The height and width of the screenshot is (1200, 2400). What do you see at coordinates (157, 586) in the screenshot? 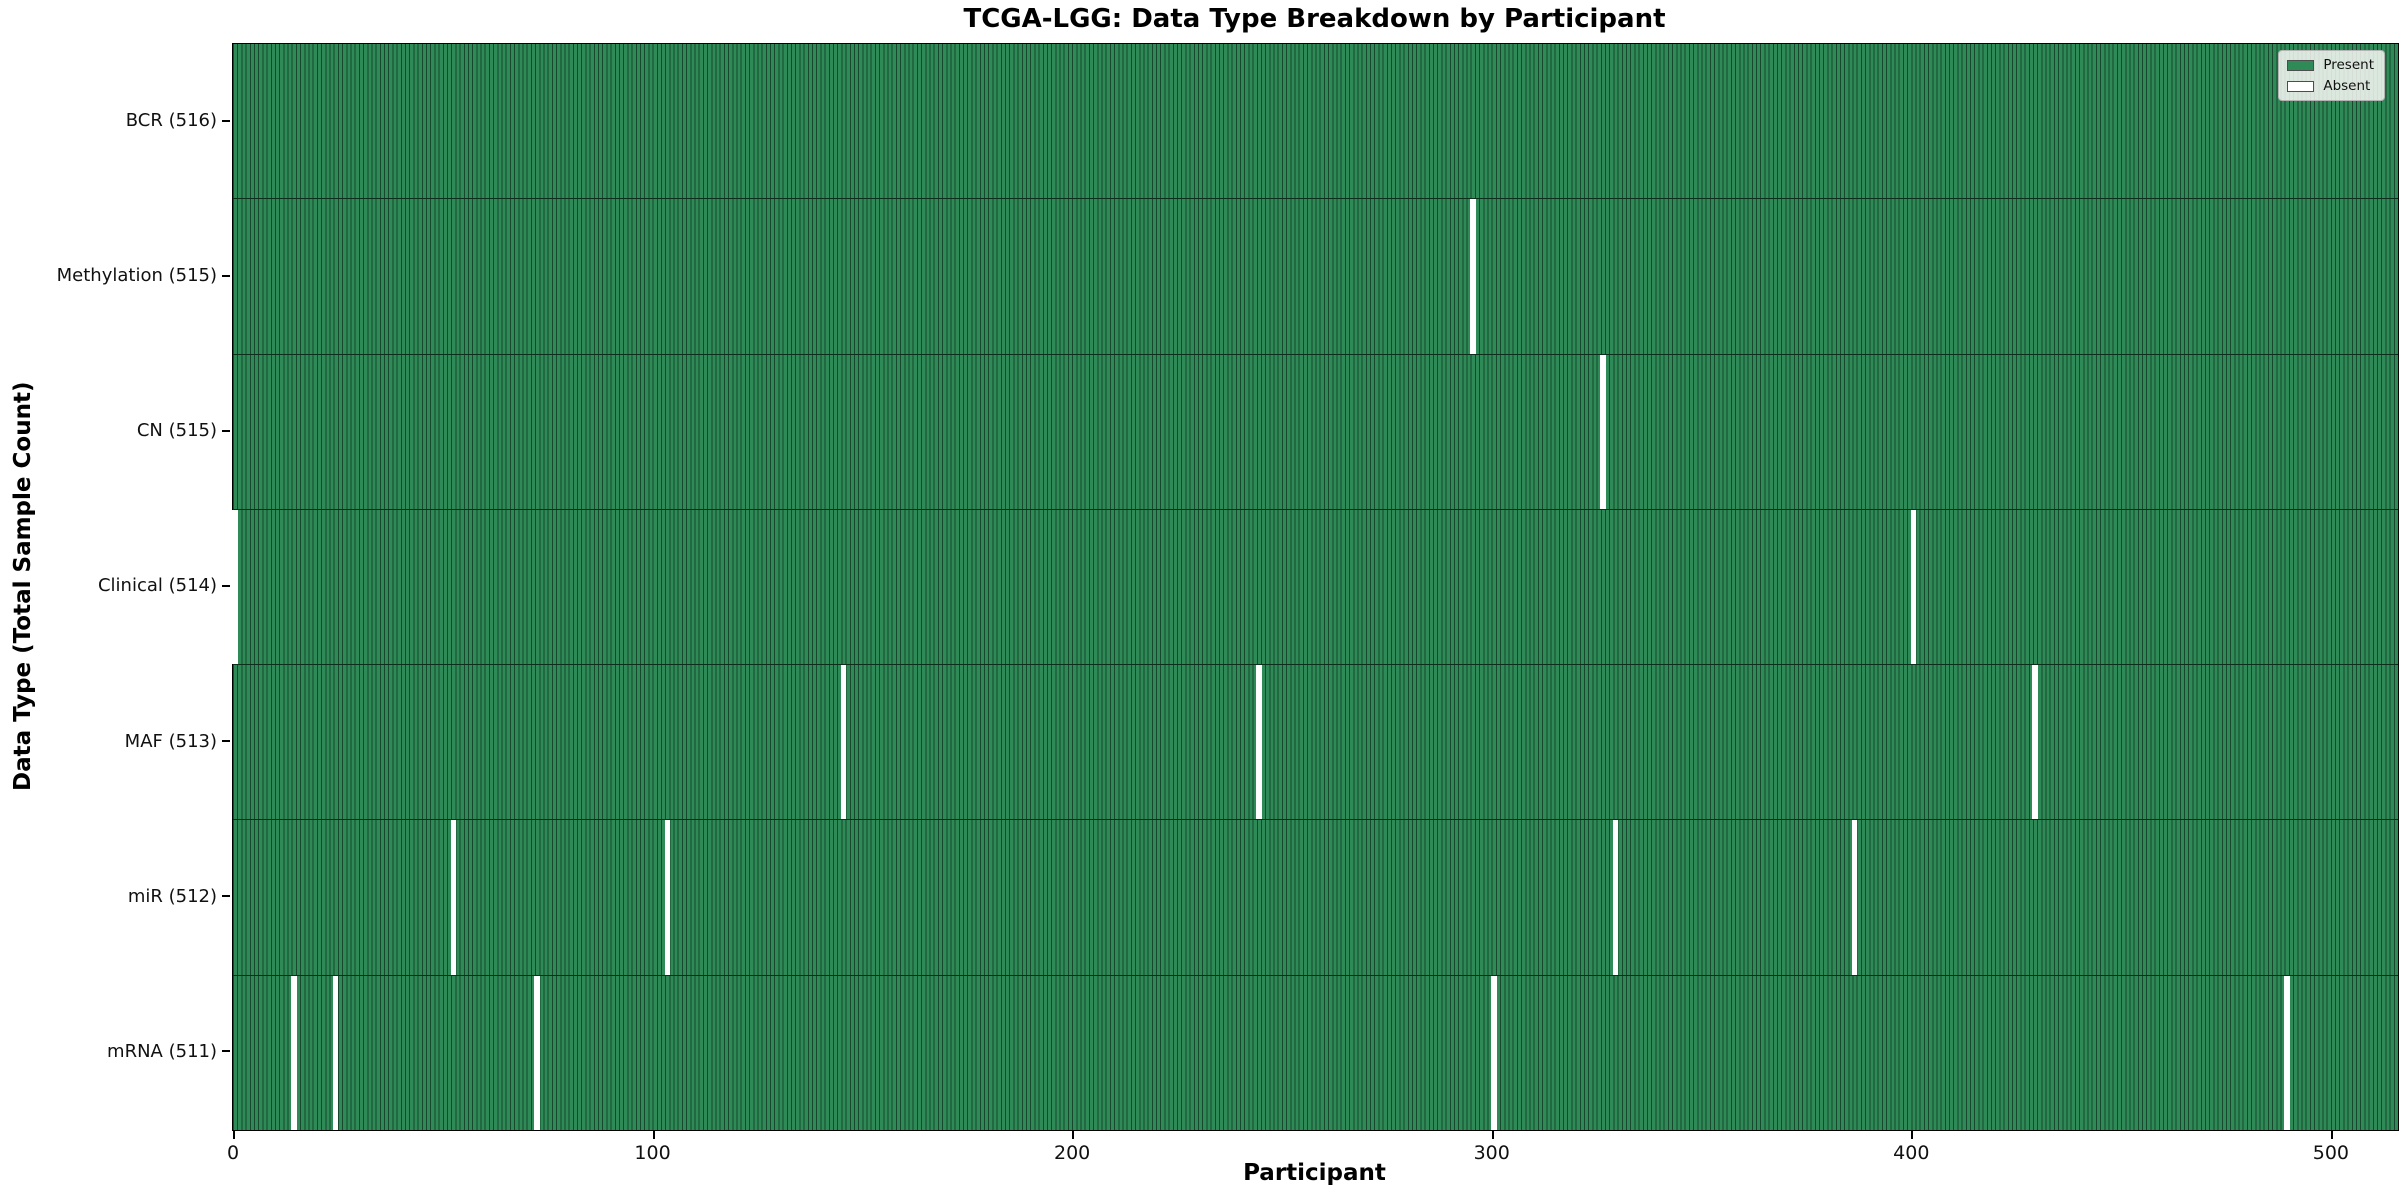
I see `y-tick-label: Clinical (514)` at bounding box center [157, 586].